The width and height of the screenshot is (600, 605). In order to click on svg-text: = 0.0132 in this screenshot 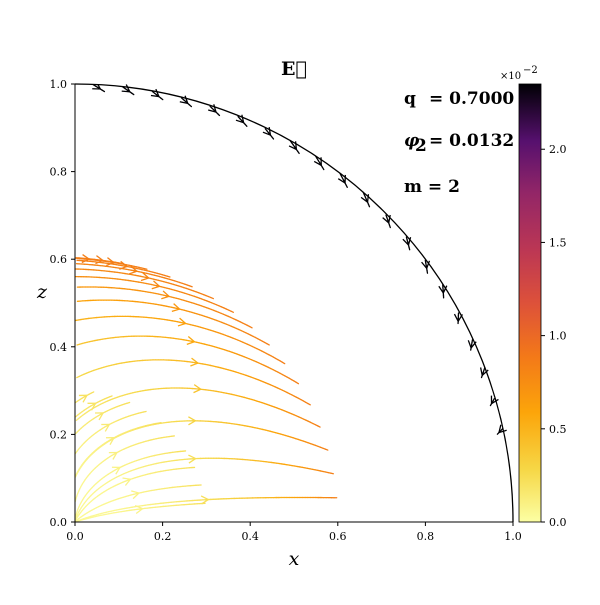, I will do `click(471, 141)`.